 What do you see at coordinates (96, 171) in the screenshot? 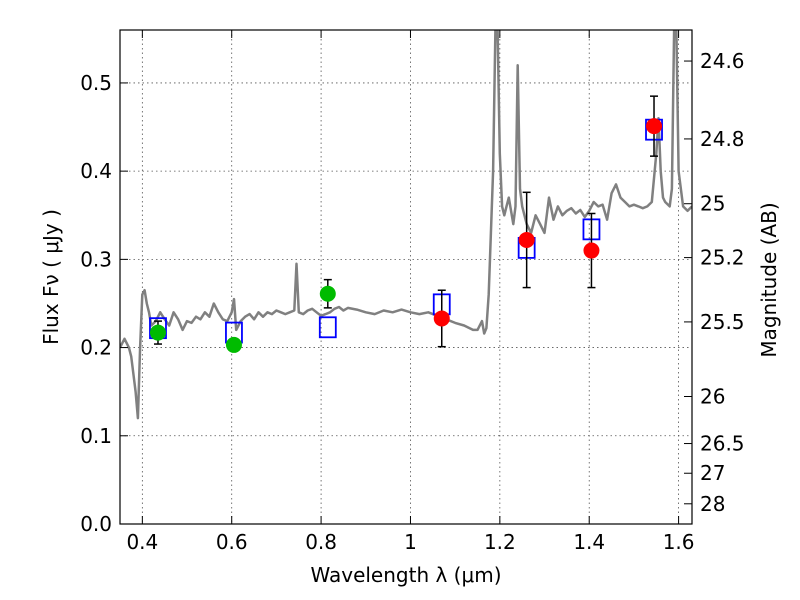
I see `y-tick-label: 0.4` at bounding box center [96, 171].